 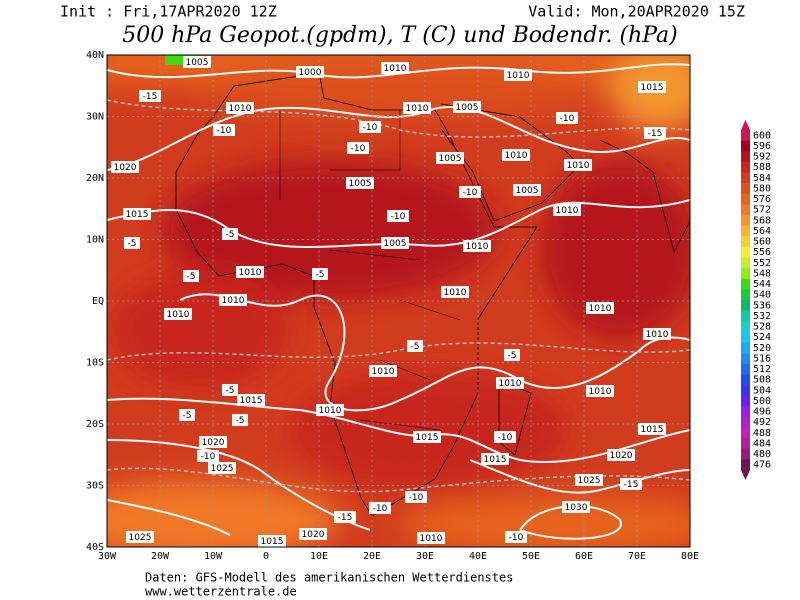 What do you see at coordinates (762, 146) in the screenshot?
I see `colorbar-label: 596` at bounding box center [762, 146].